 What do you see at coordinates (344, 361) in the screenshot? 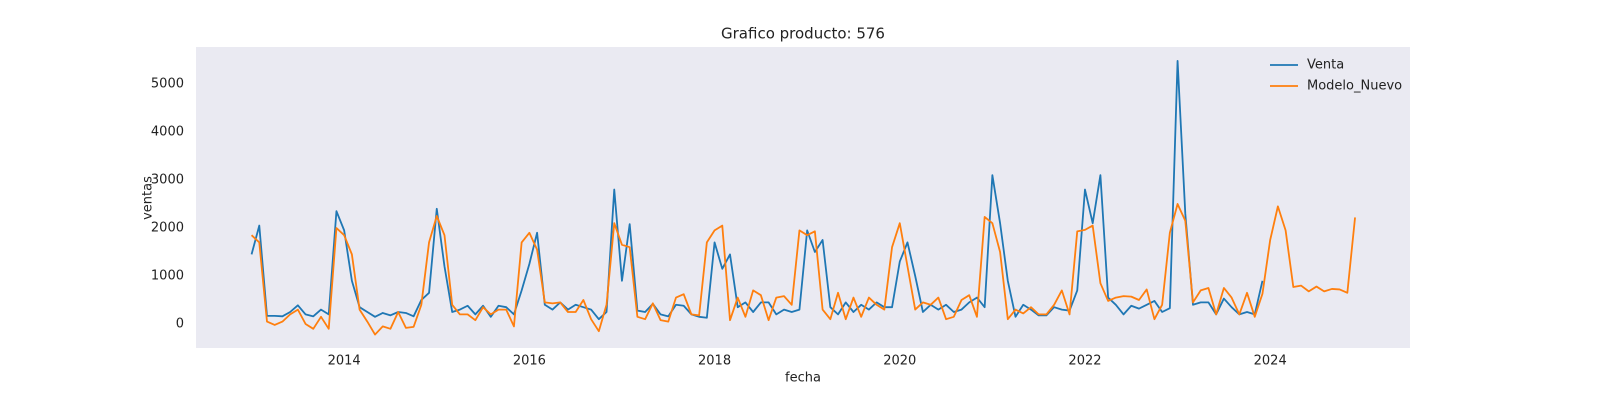
I see `x-tick-label: 2014` at bounding box center [344, 361].